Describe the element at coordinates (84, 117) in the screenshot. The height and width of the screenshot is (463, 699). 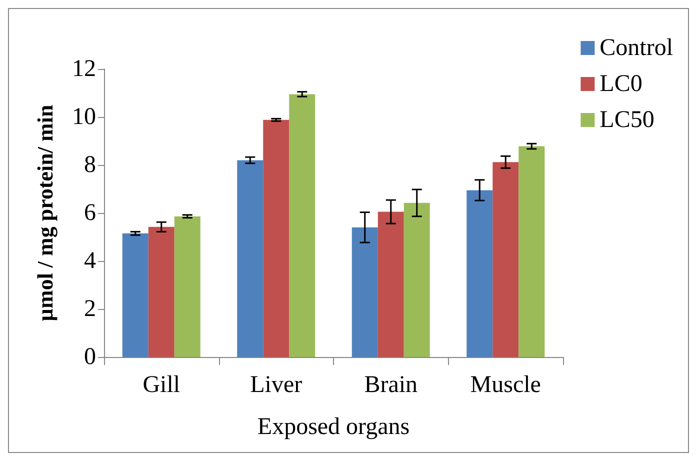
I see `y-tick-label: 10` at that location.